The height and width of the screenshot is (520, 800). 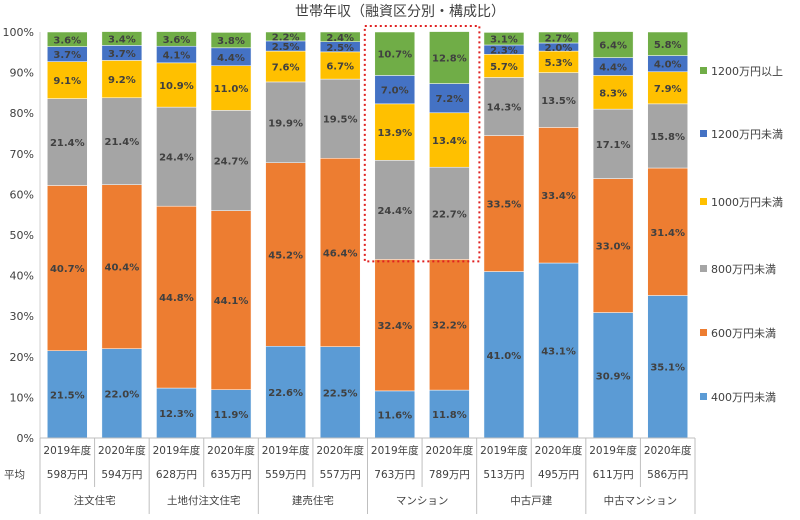 I want to click on data-label: 32.2%, so click(x=449, y=326).